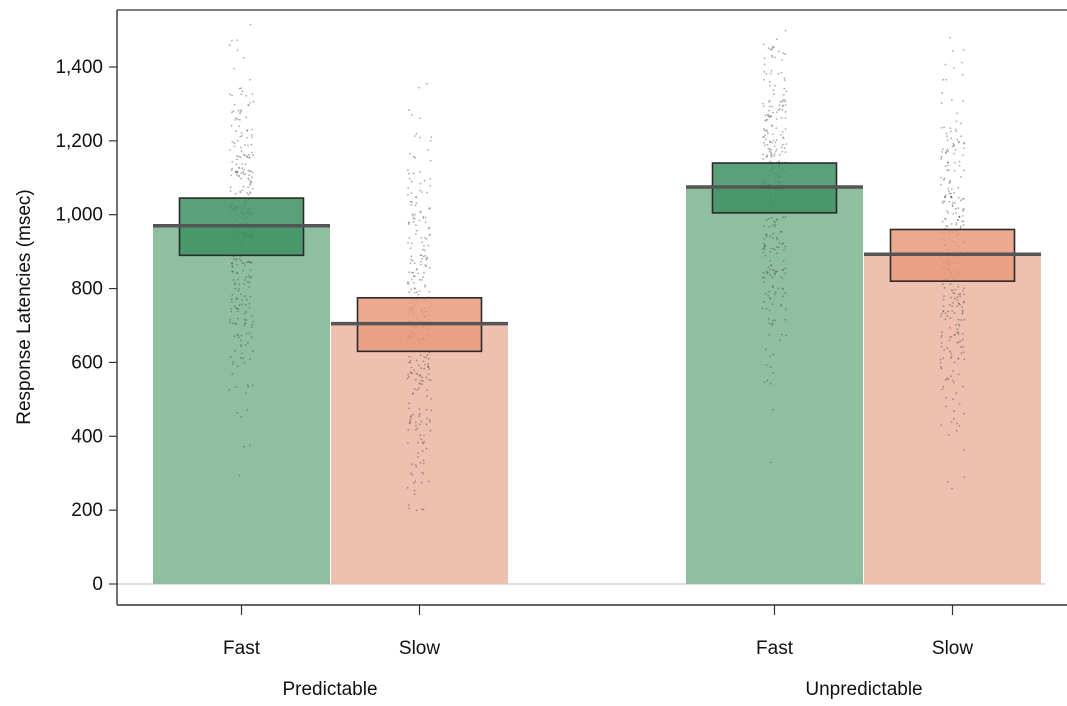 Image resolution: width=1067 pixels, height=706 pixels. What do you see at coordinates (419, 453) in the screenshot?
I see `bar-predictable-slow` at bounding box center [419, 453].